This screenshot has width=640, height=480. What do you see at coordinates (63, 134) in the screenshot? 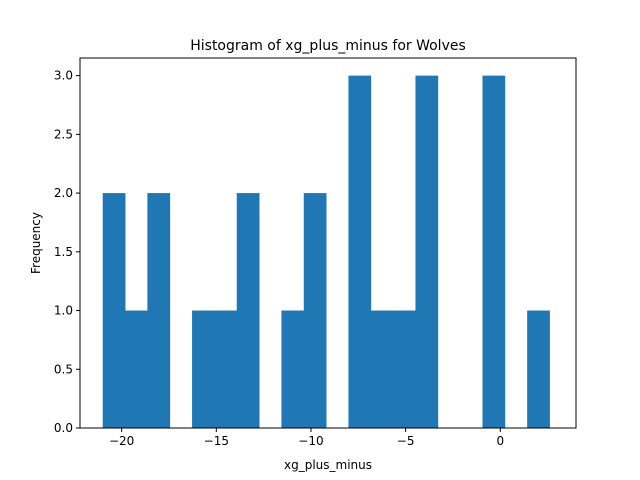
I see `y-tick-label: 2.5` at bounding box center [63, 134].